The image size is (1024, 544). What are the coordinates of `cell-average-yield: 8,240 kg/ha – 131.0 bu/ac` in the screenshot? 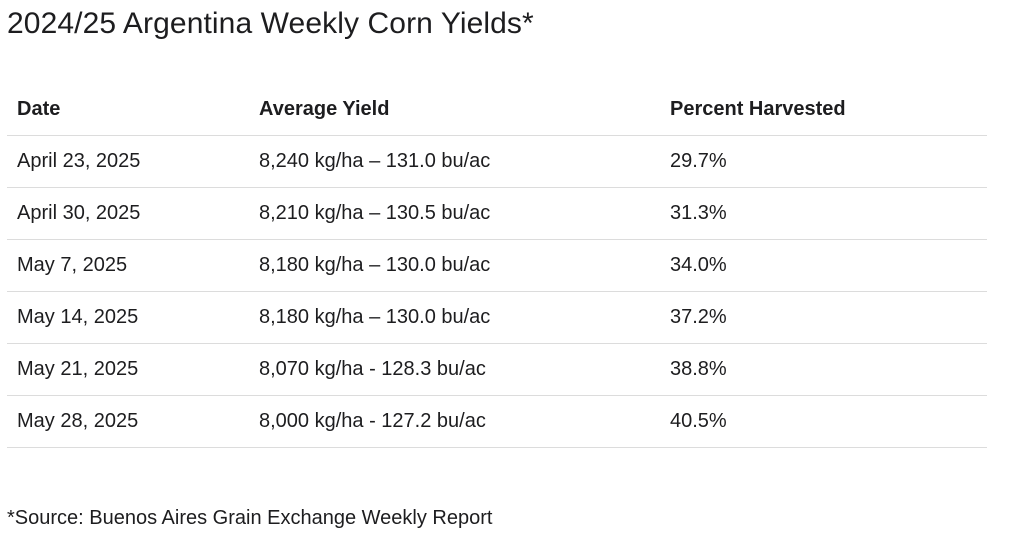 It's located at (454, 161).